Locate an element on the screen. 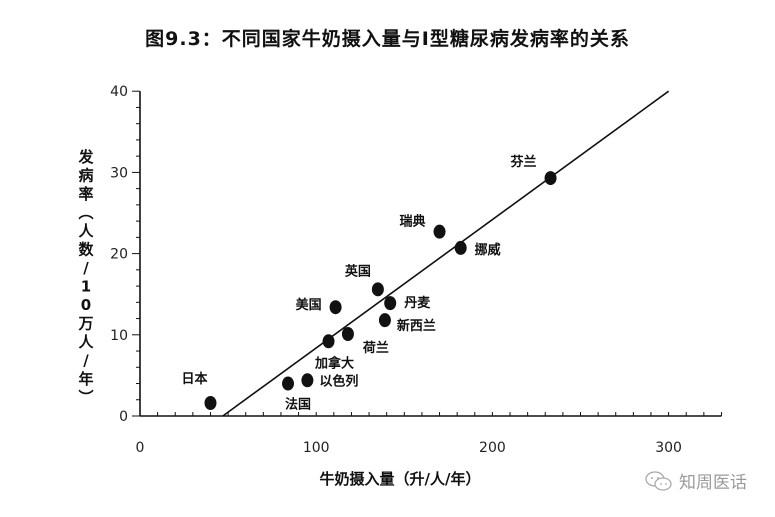 The width and height of the screenshot is (775, 517). x-tick-label: 100 is located at coordinates (316, 448).